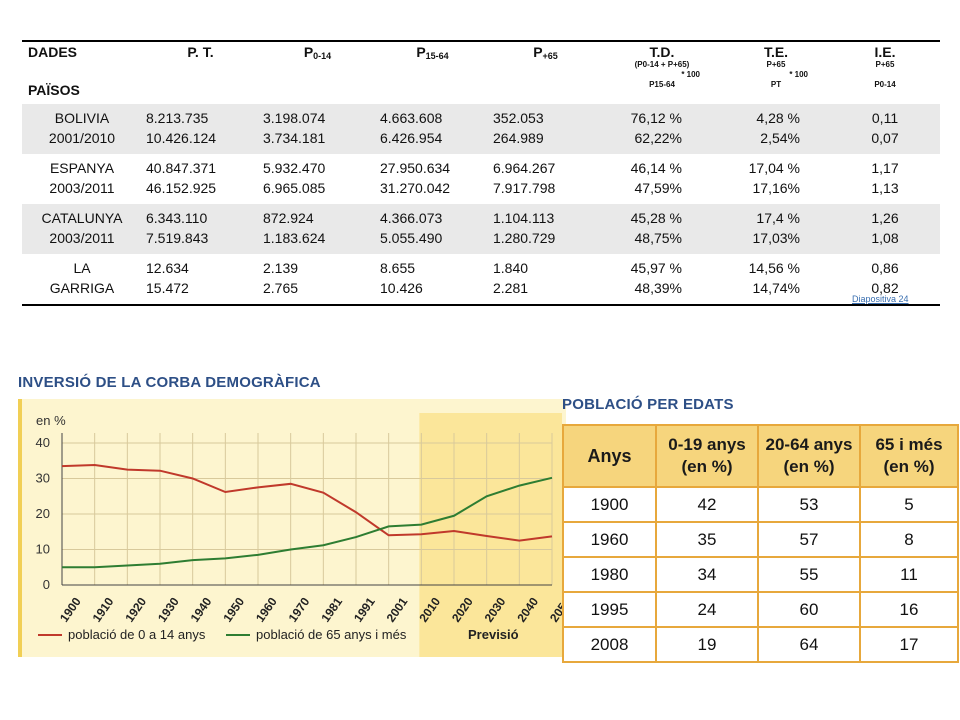 The height and width of the screenshot is (720, 960). I want to click on p1564-cell: 4.663.608 6.426.954, so click(432, 129).